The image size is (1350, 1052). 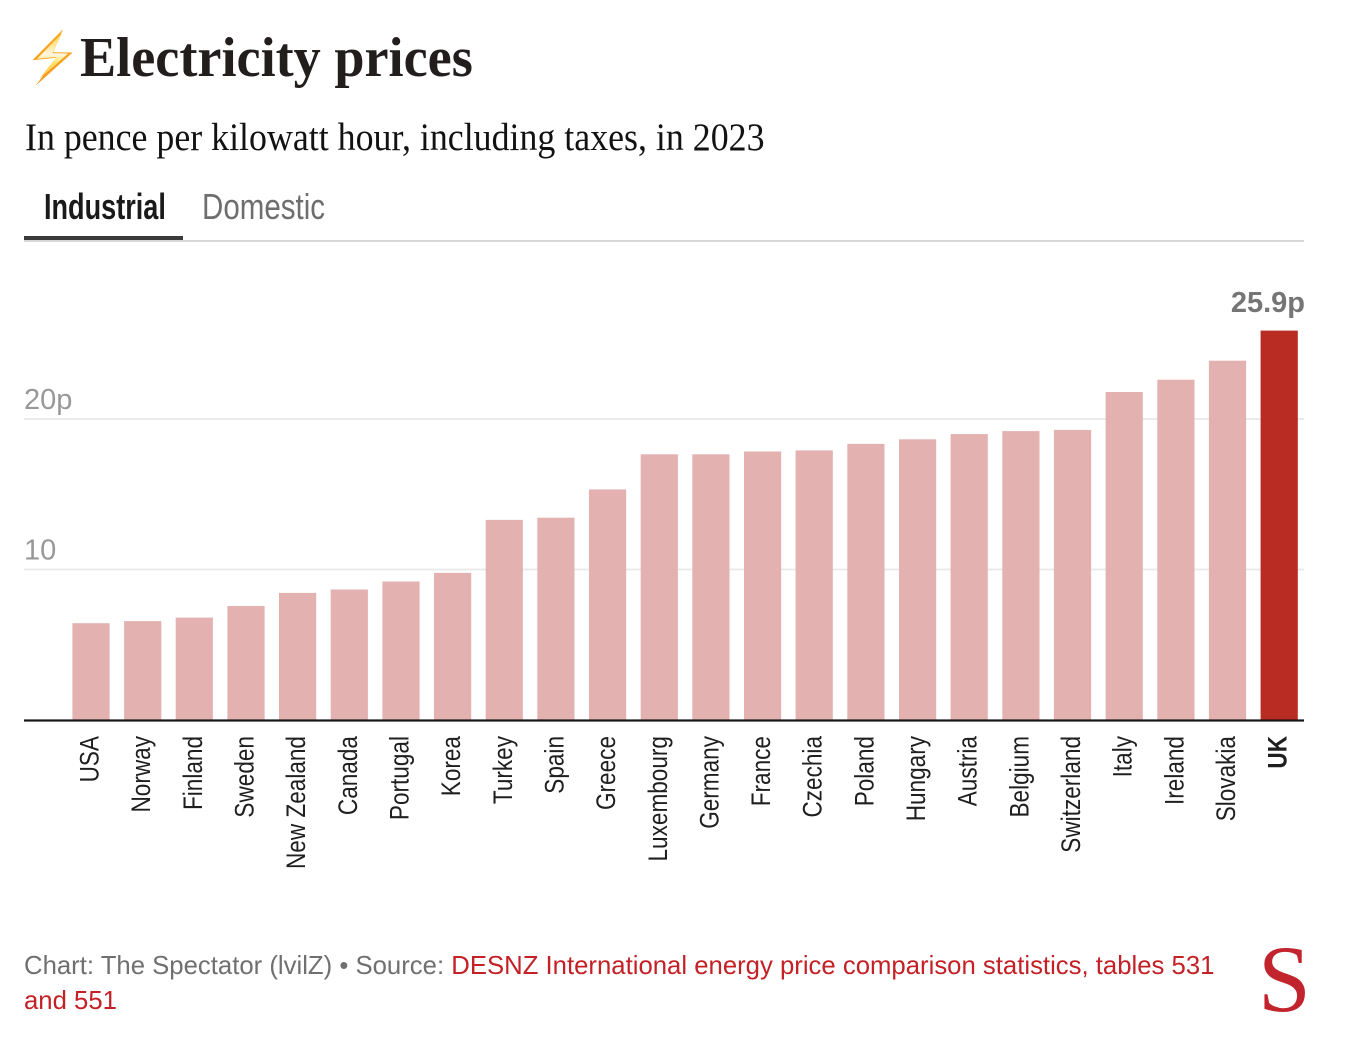 I want to click on svg-text: Finland, so click(x=193, y=773).